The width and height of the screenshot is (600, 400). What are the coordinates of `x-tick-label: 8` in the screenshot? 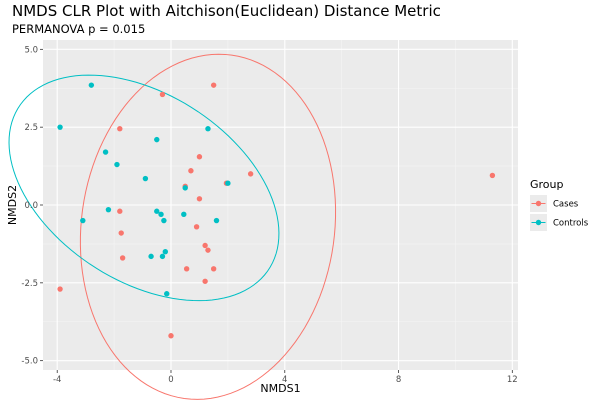 It's located at (398, 380).